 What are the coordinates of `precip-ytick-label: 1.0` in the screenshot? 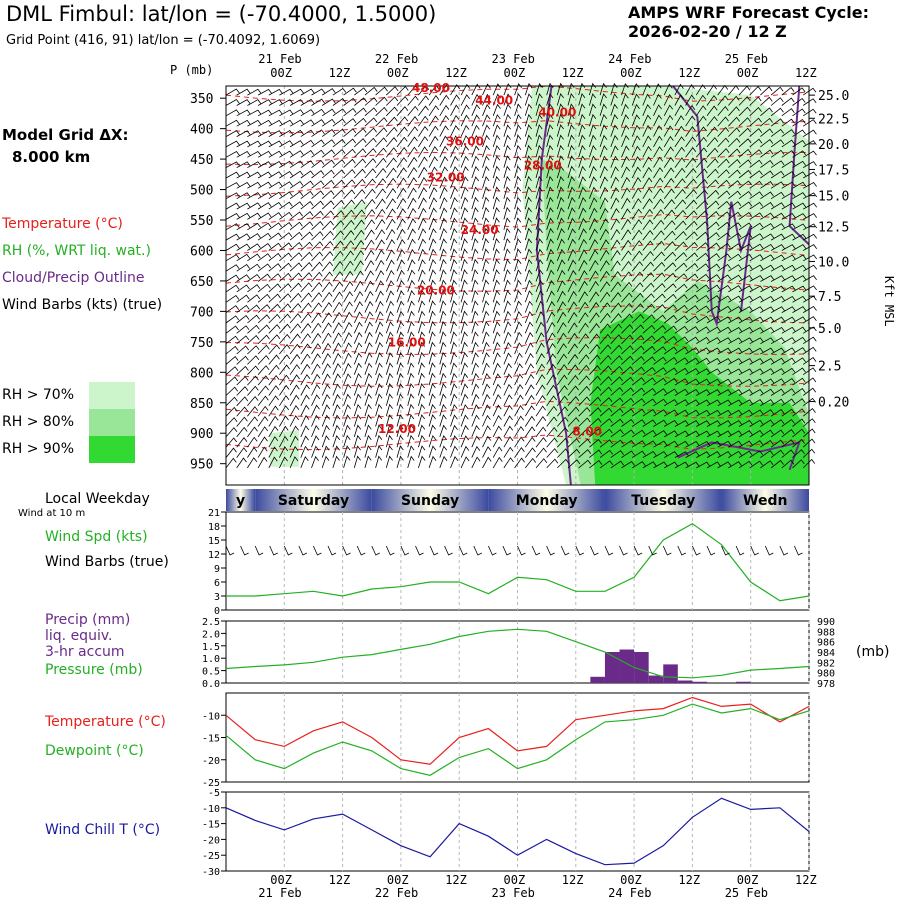 It's located at (211, 659).